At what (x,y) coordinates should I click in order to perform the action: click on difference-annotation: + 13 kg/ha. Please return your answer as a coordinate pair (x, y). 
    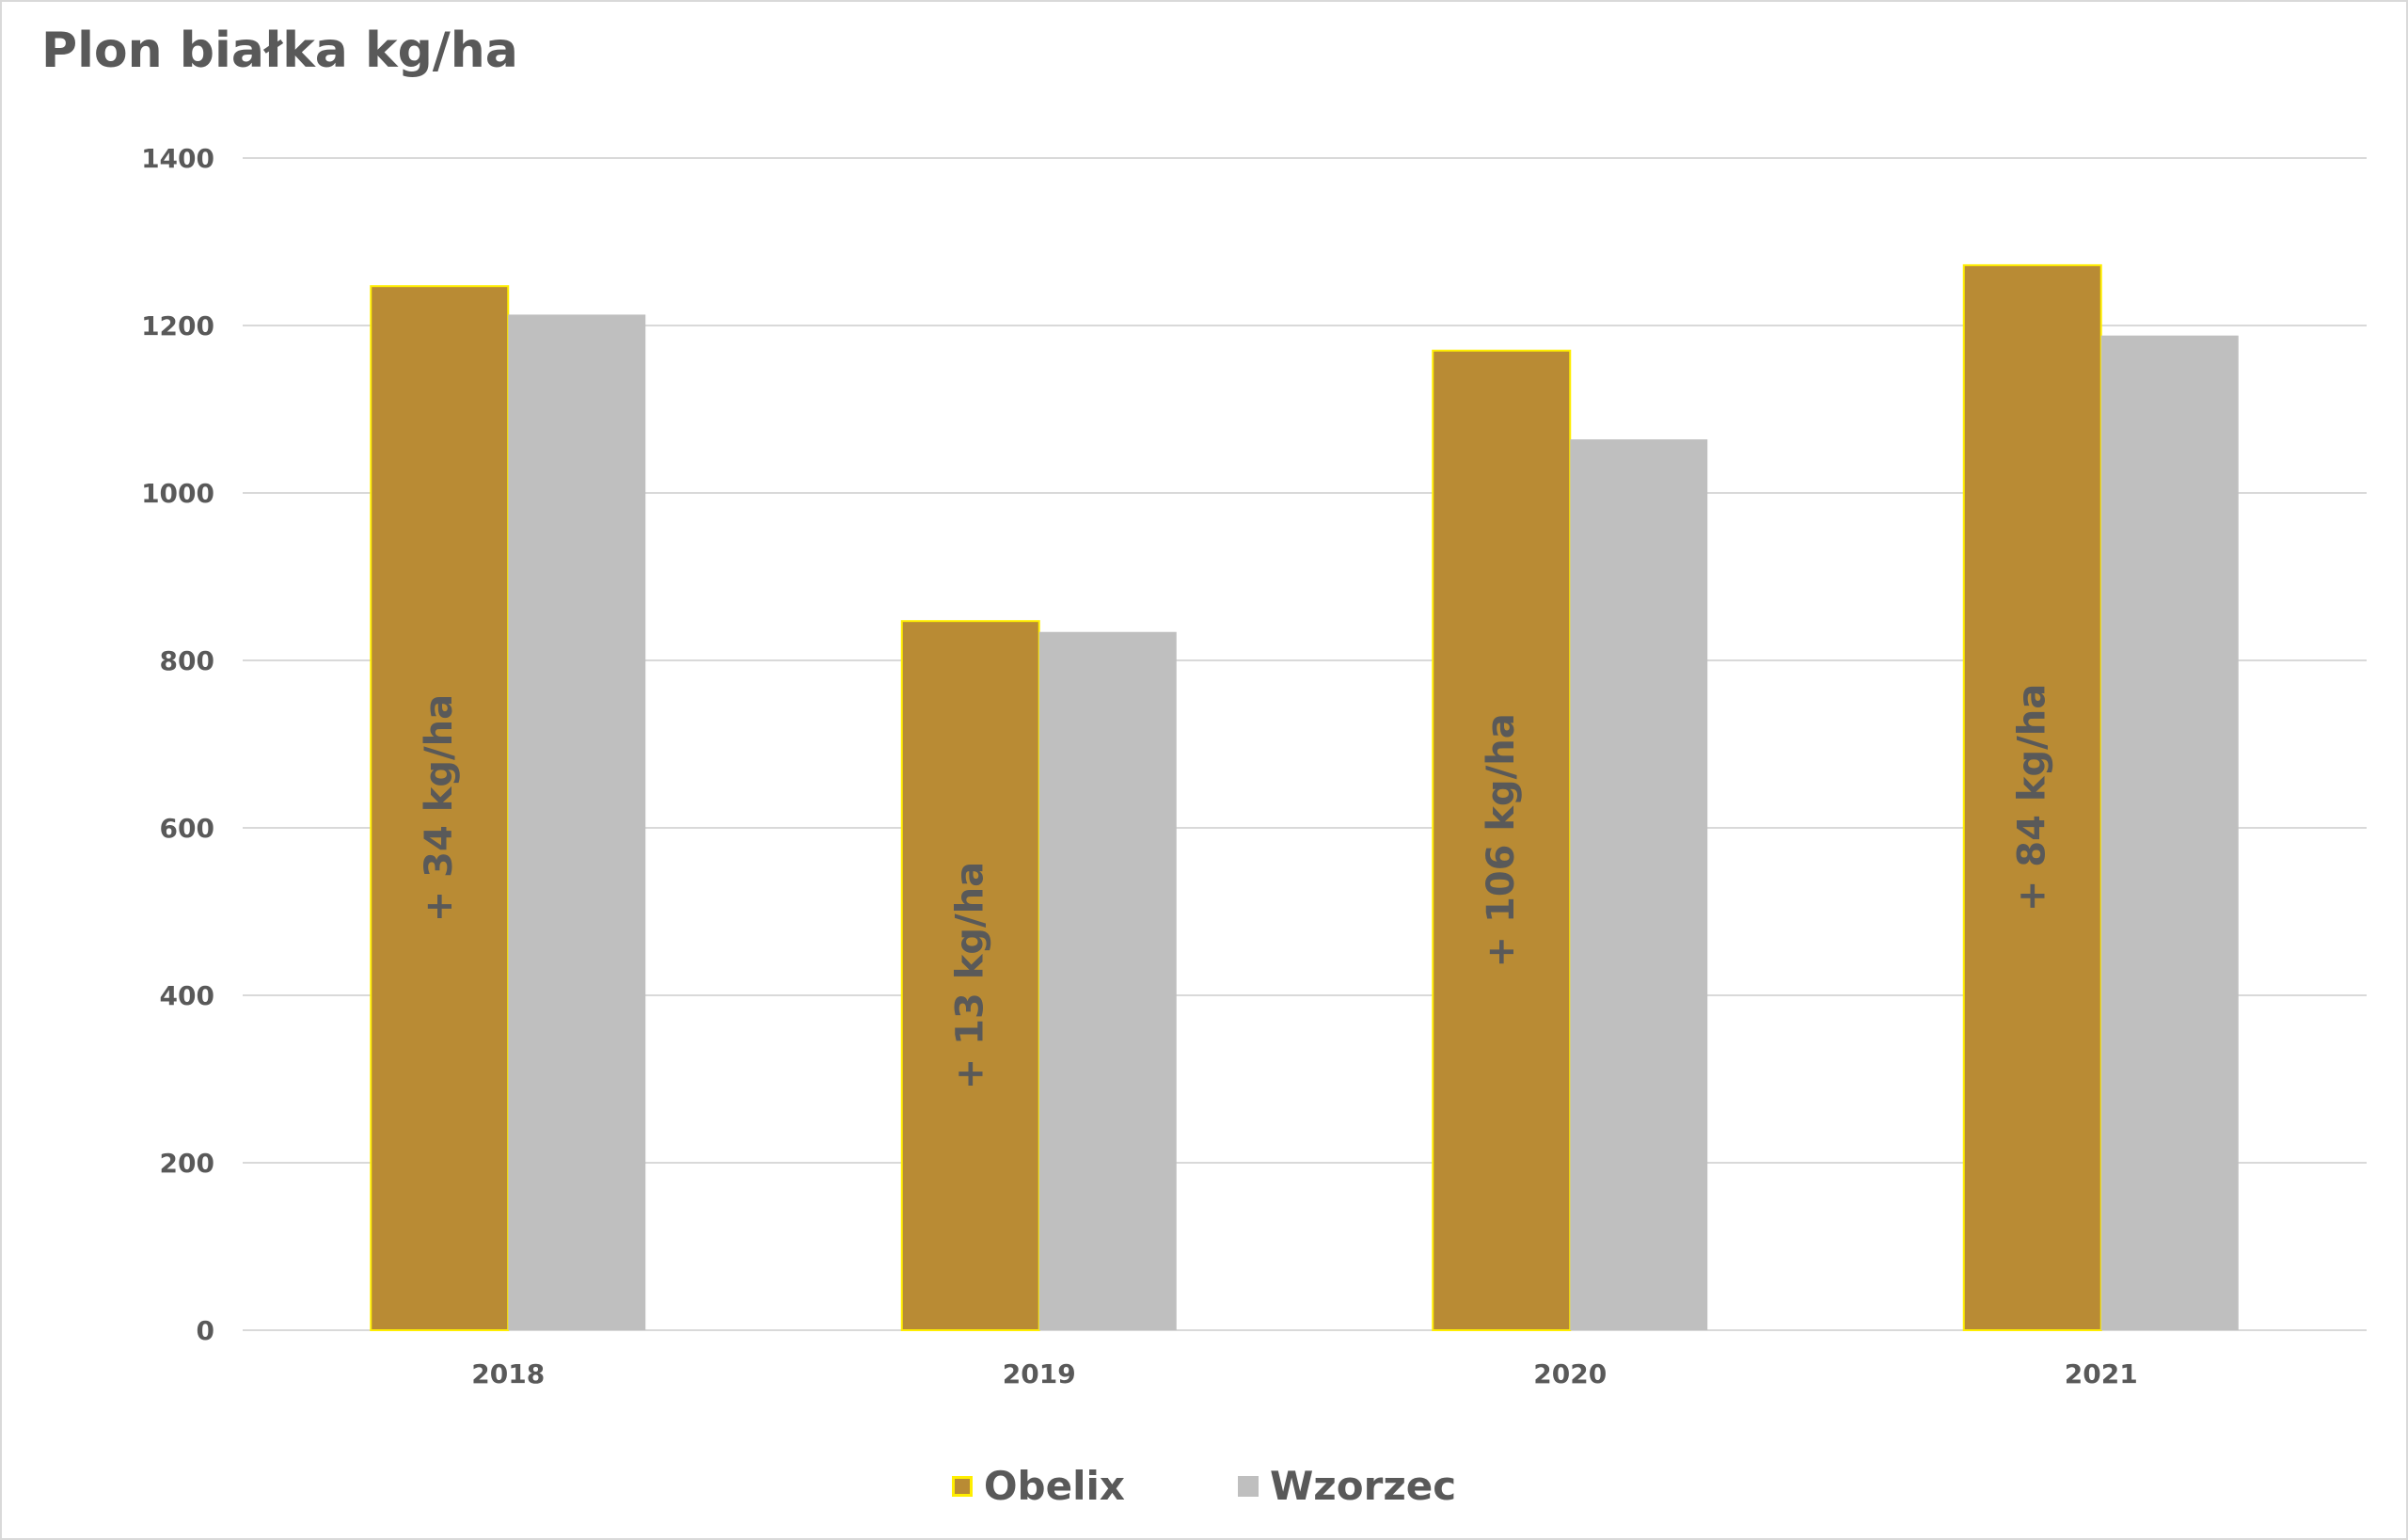
    Looking at the image, I should click on (971, 975).